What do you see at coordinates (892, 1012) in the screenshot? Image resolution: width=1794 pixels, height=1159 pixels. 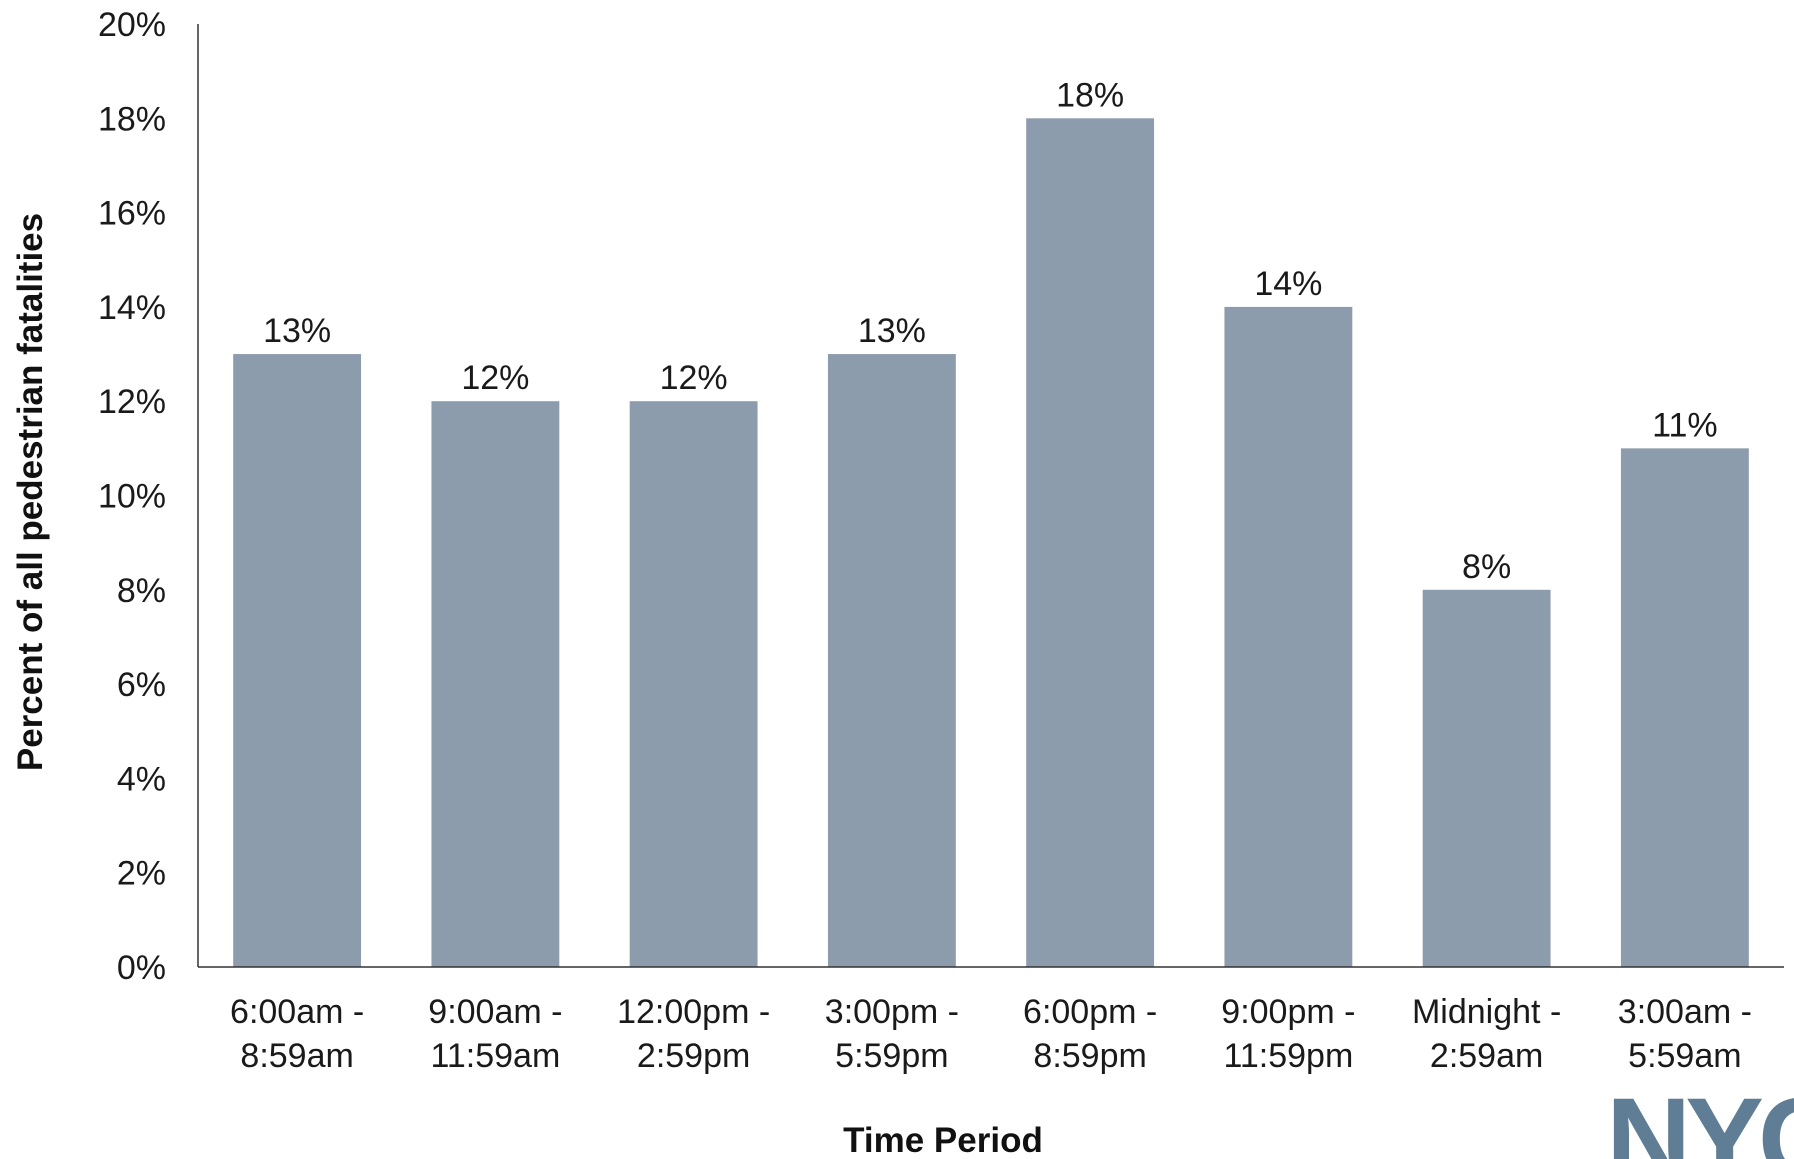 I see `x-category-label: 3:00pm -` at bounding box center [892, 1012].